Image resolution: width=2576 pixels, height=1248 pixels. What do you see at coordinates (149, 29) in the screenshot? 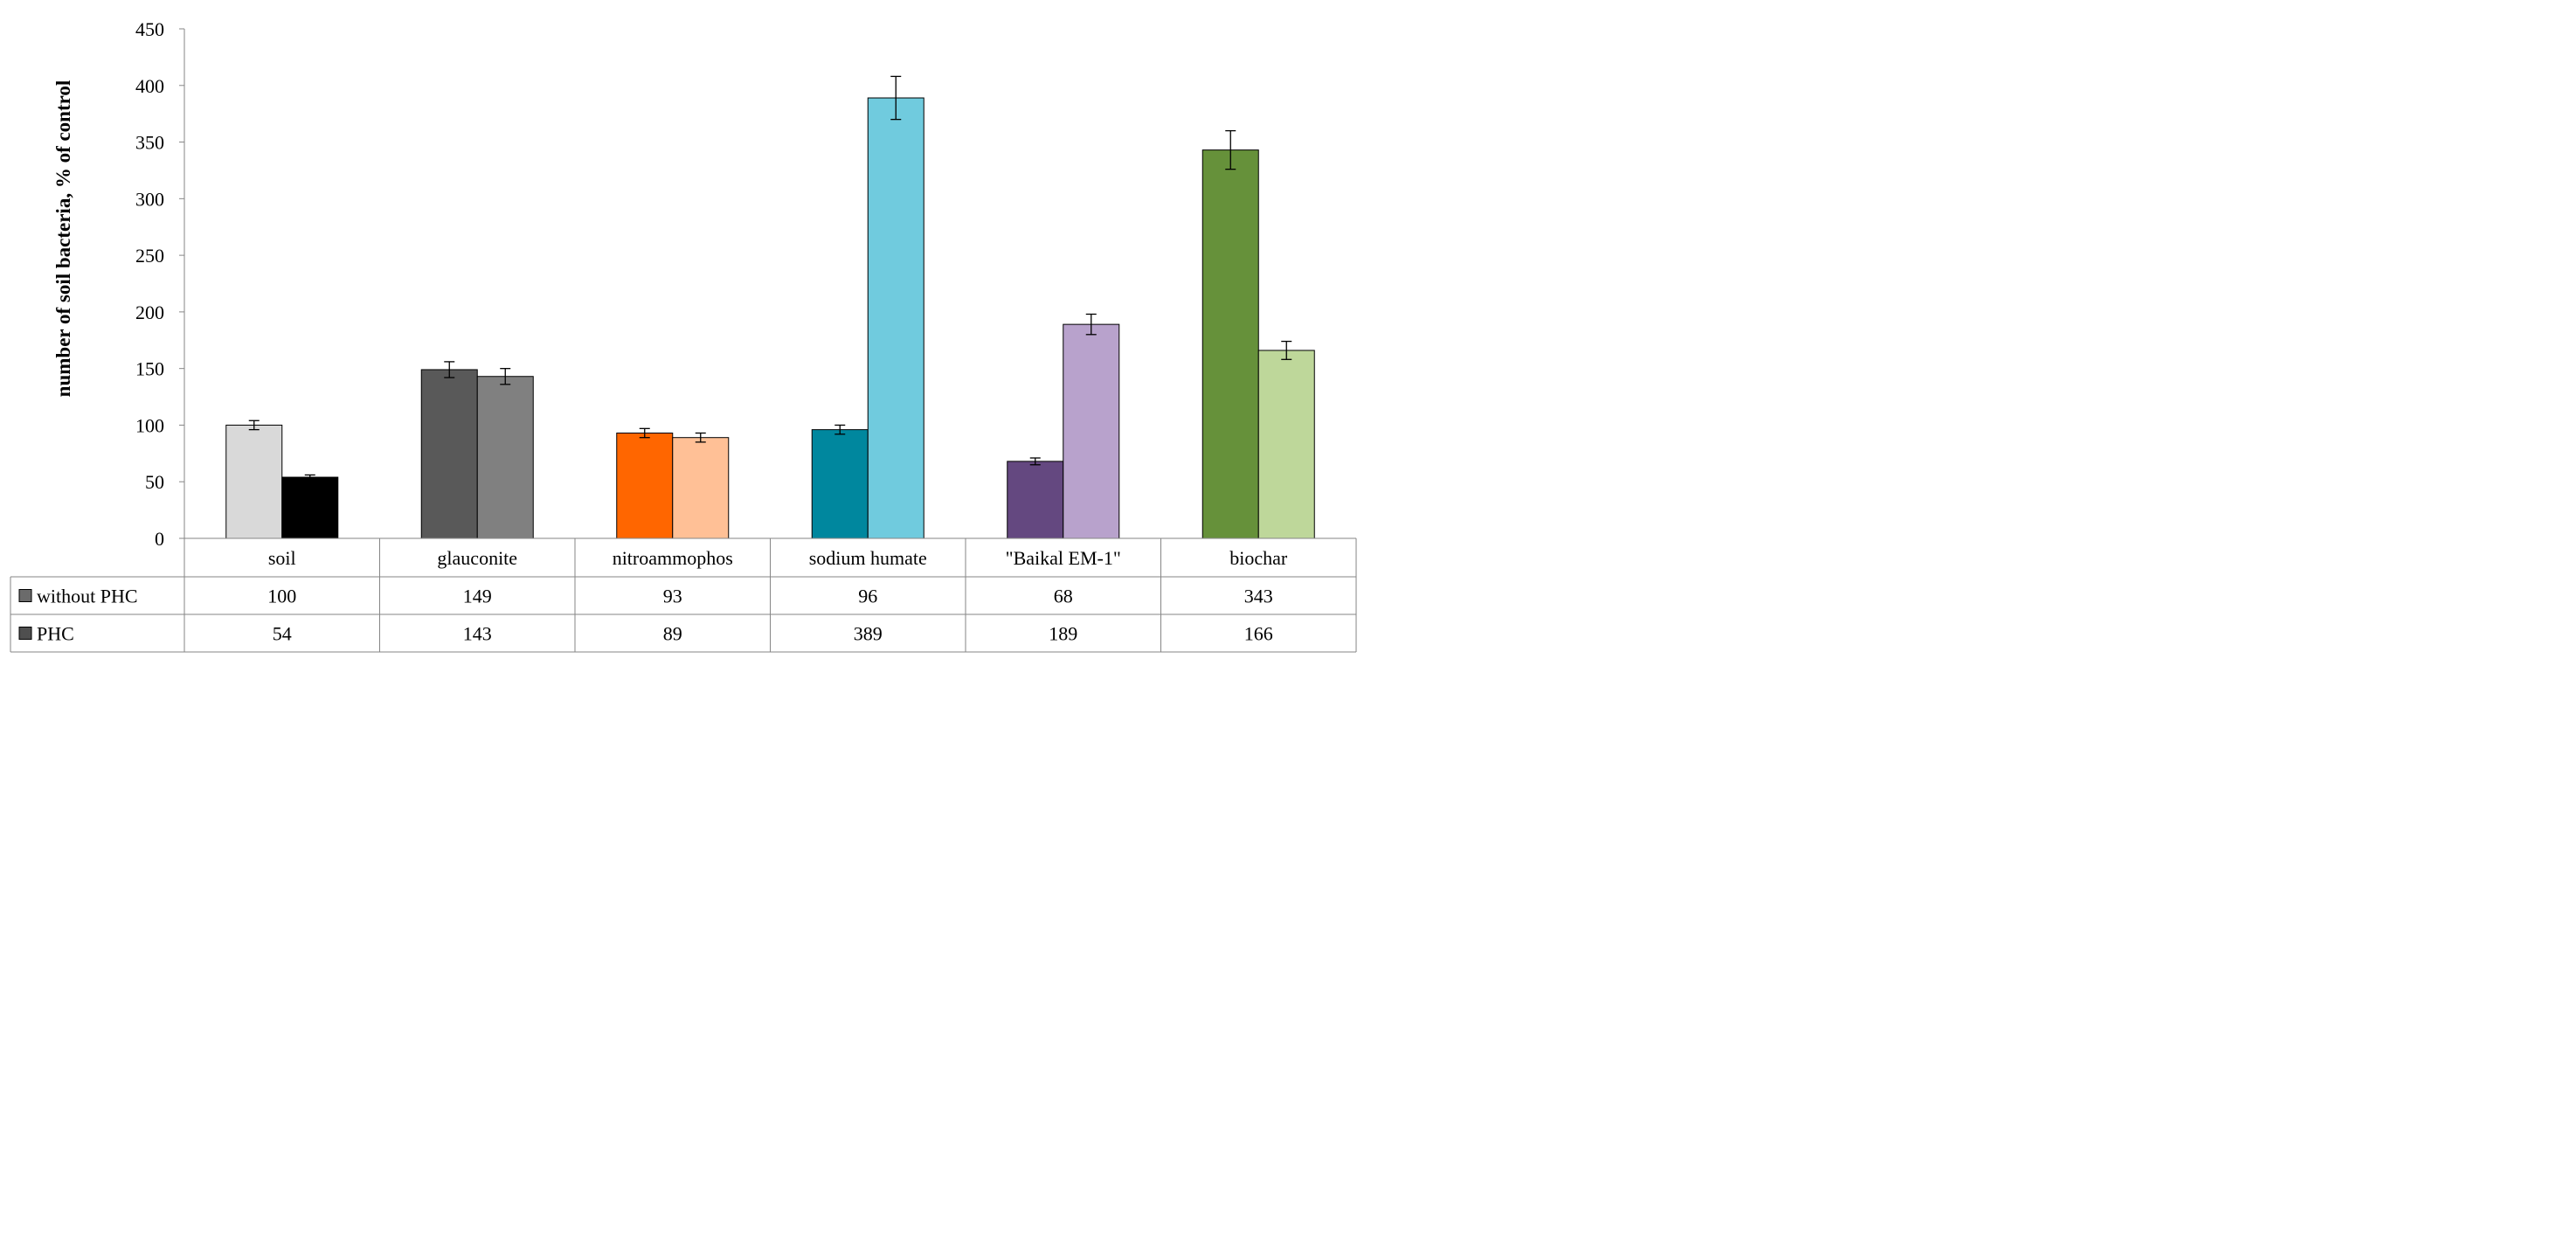
I see `y-tick-label: 450` at bounding box center [149, 29].